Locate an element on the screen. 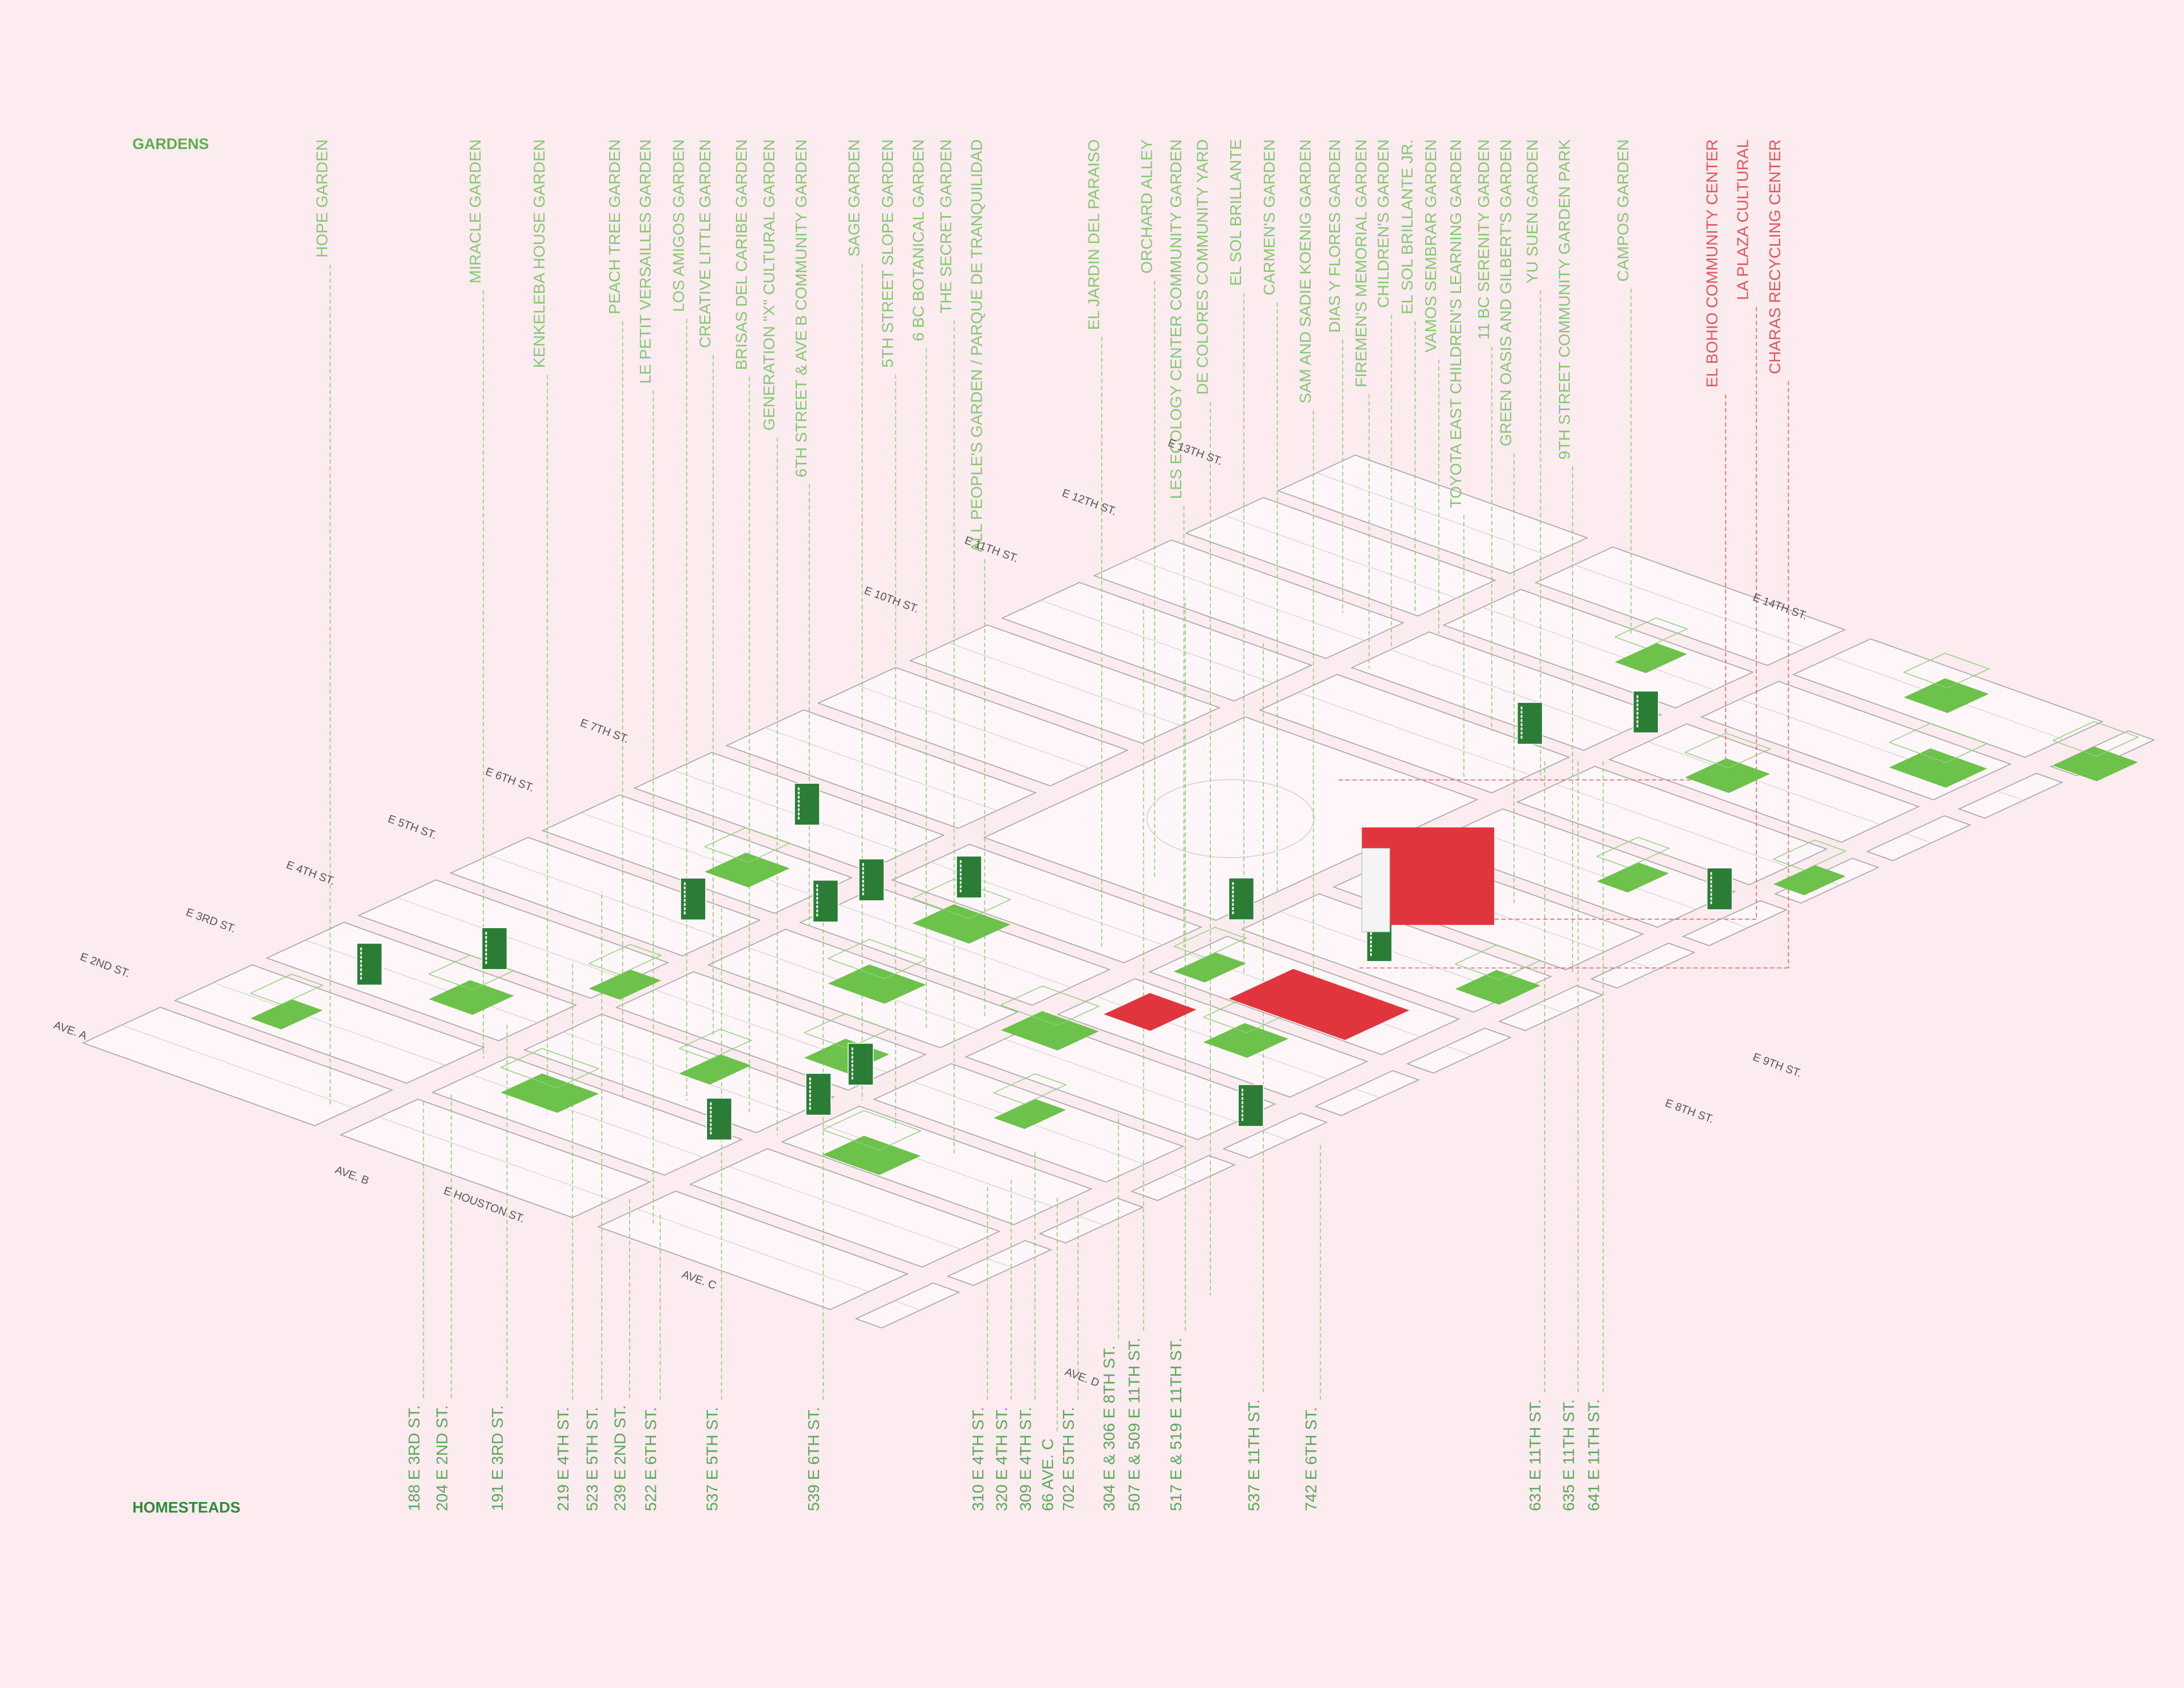  garden-label: CAMPOS GARDEN is located at coordinates (1623, 211).